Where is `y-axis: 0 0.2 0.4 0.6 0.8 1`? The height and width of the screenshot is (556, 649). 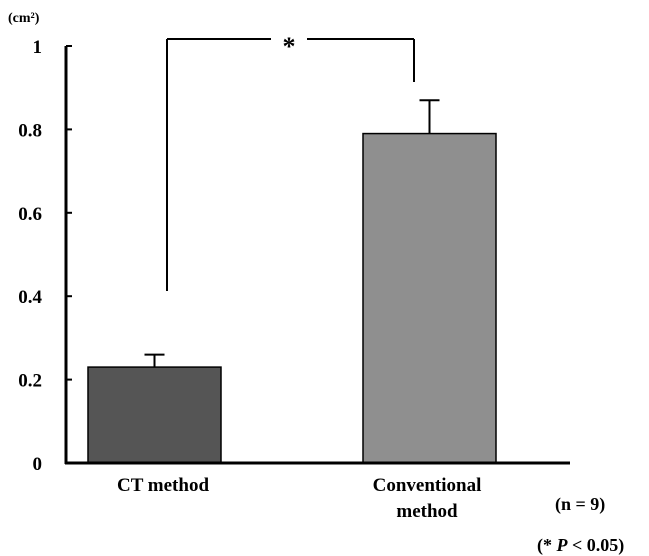
y-axis: 0 0.2 0.4 0.6 0.8 1 is located at coordinates (45, 256).